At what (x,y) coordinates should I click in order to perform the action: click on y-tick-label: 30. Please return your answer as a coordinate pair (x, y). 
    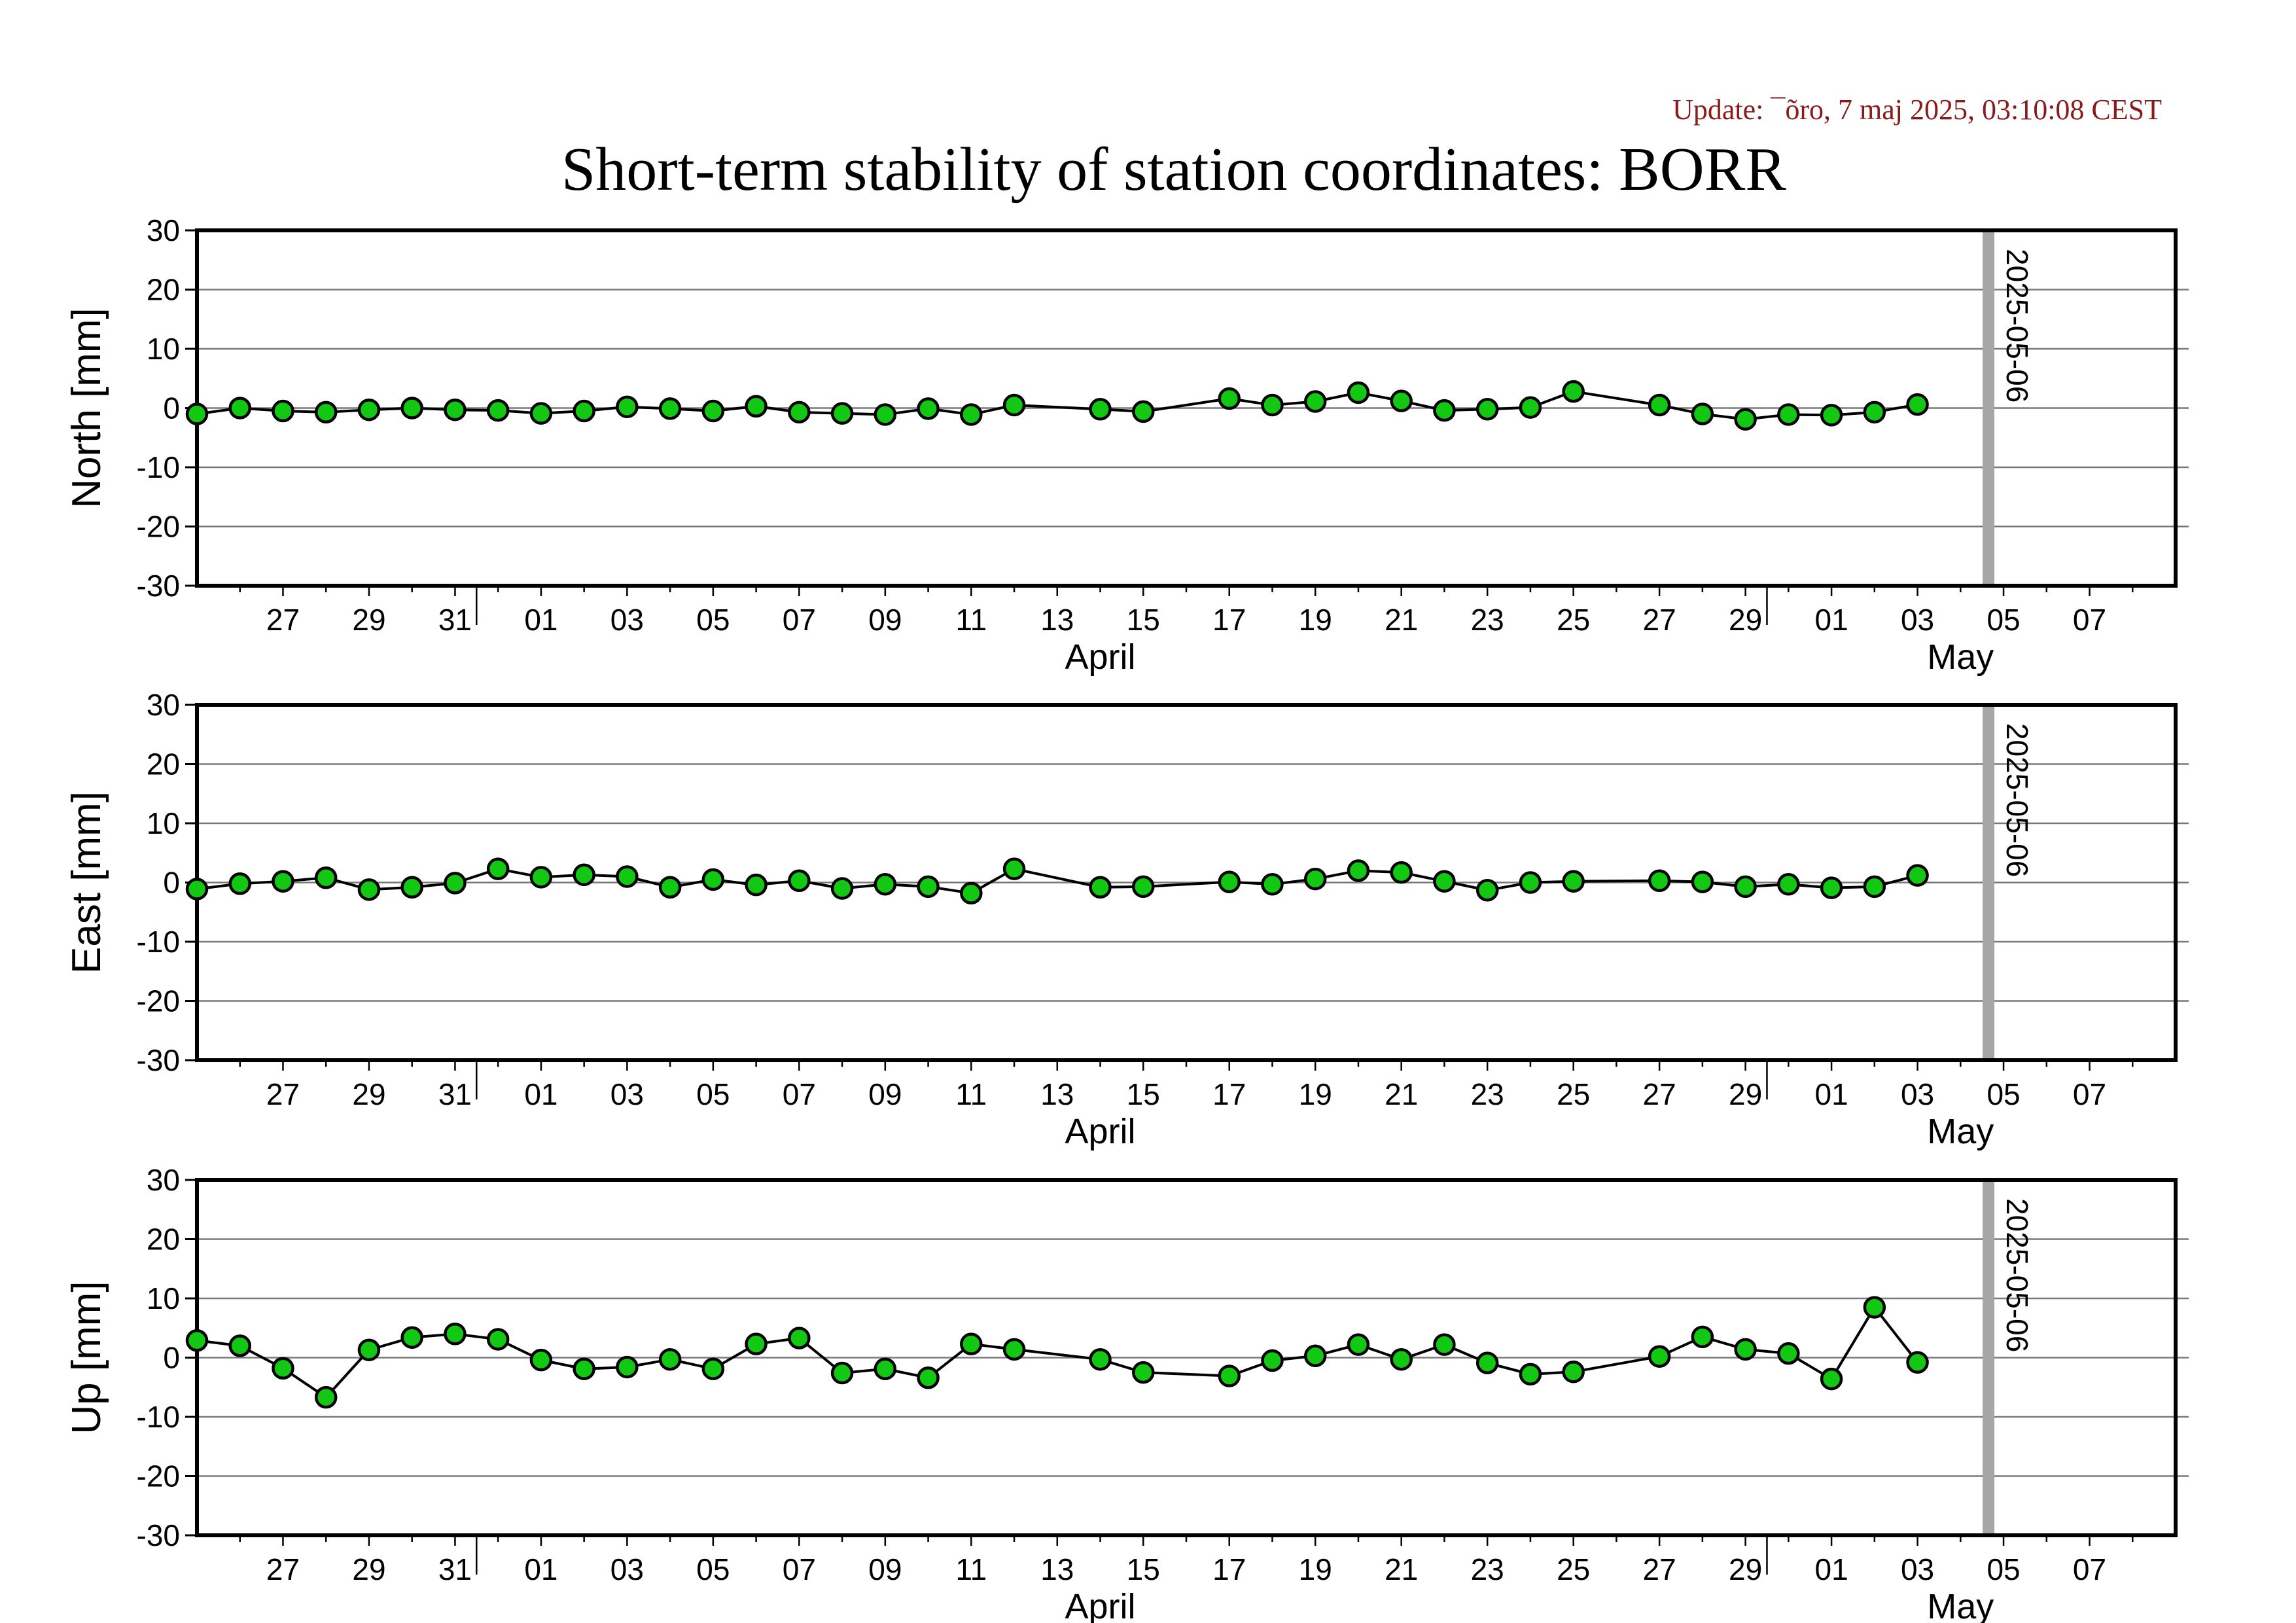
    Looking at the image, I should click on (164, 705).